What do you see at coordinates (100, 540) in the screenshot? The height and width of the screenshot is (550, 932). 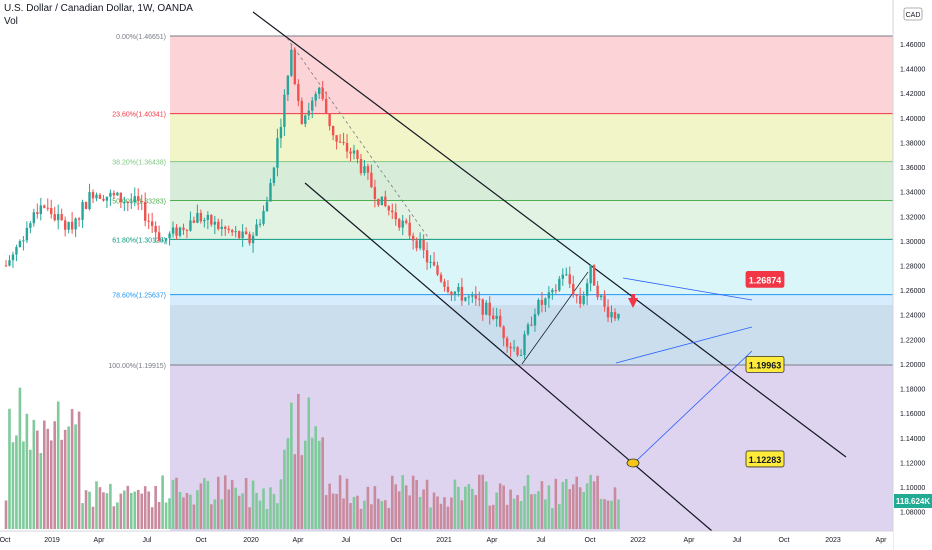 I see `time-tick-label: Apr` at bounding box center [100, 540].